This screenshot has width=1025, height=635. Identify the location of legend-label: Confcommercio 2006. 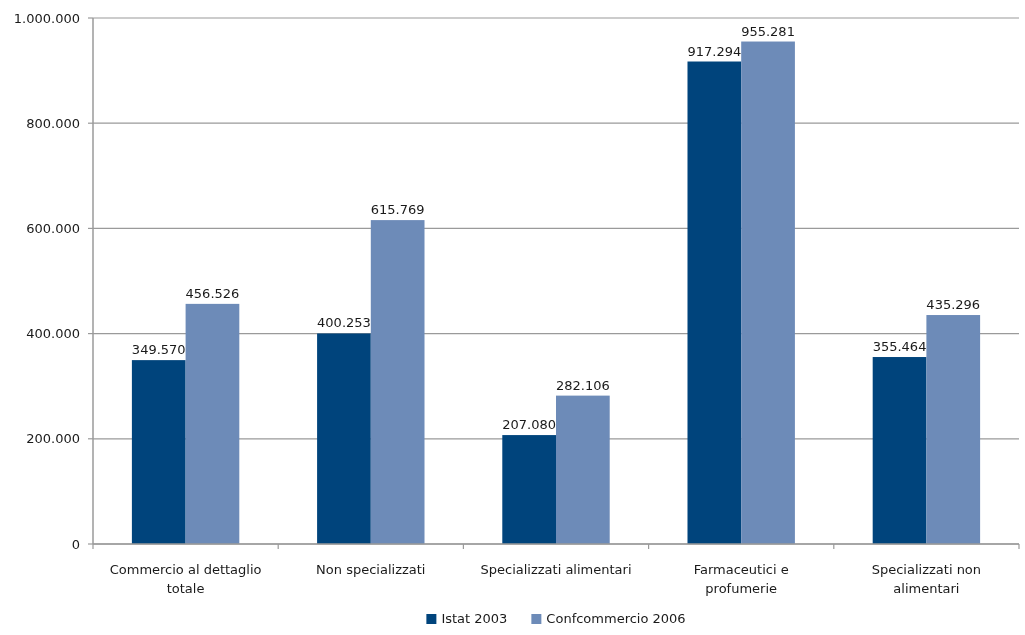
(616, 618).